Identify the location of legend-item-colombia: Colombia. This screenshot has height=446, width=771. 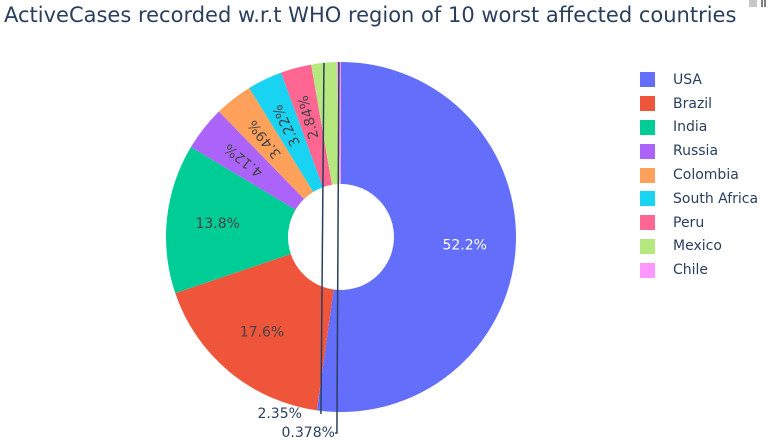
(699, 175).